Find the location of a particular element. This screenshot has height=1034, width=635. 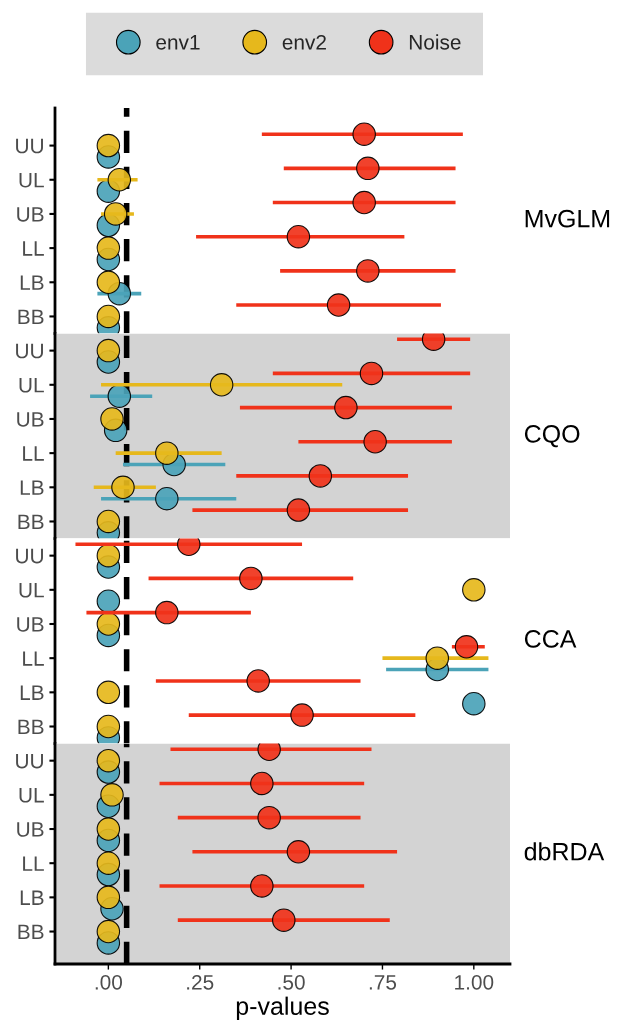

x-tick-label: .50 is located at coordinates (291, 982).